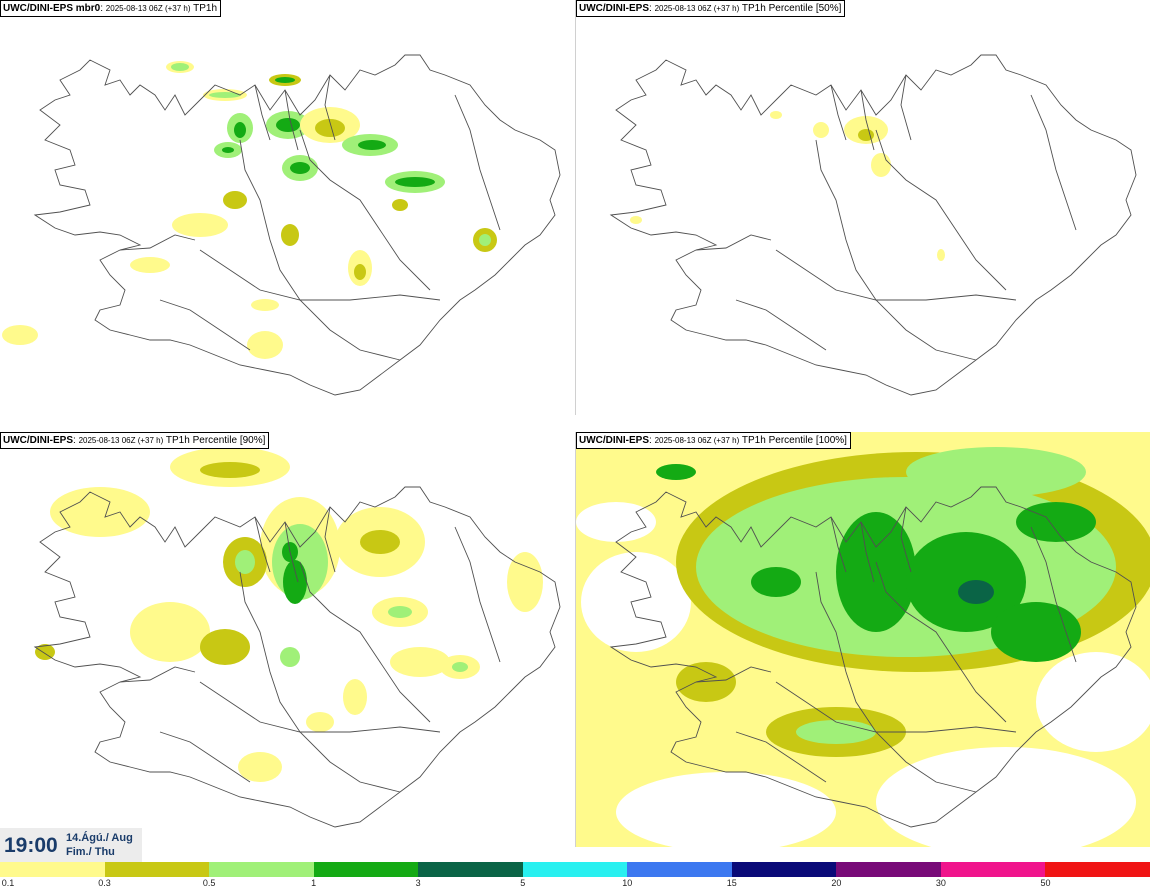 Image resolution: width=1150 pixels, height=891 pixels. Describe the element at coordinates (731, 883) in the screenshot. I see `colorbar-label: 15` at that location.